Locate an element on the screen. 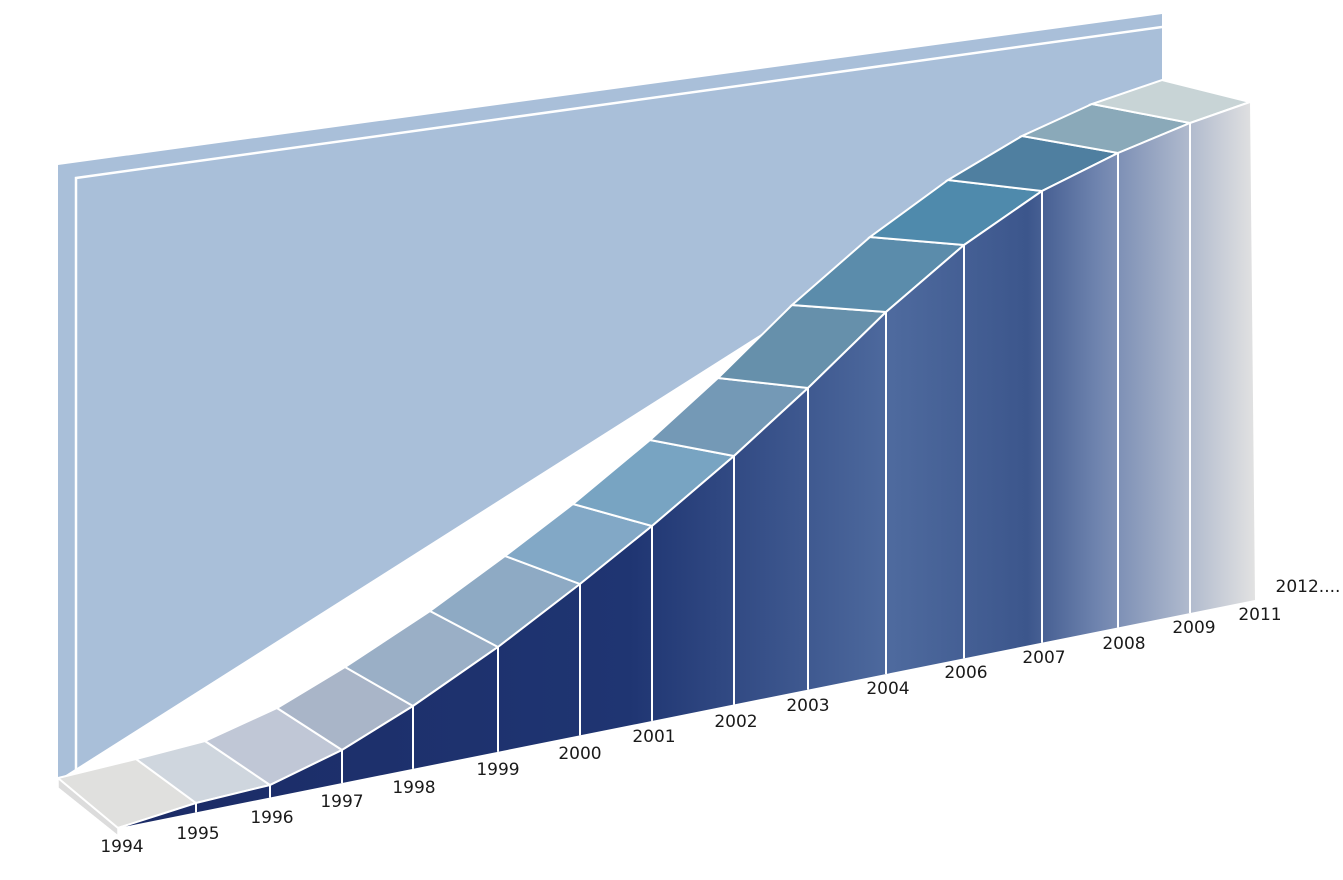  year-label: 2004 is located at coordinates (887, 689).